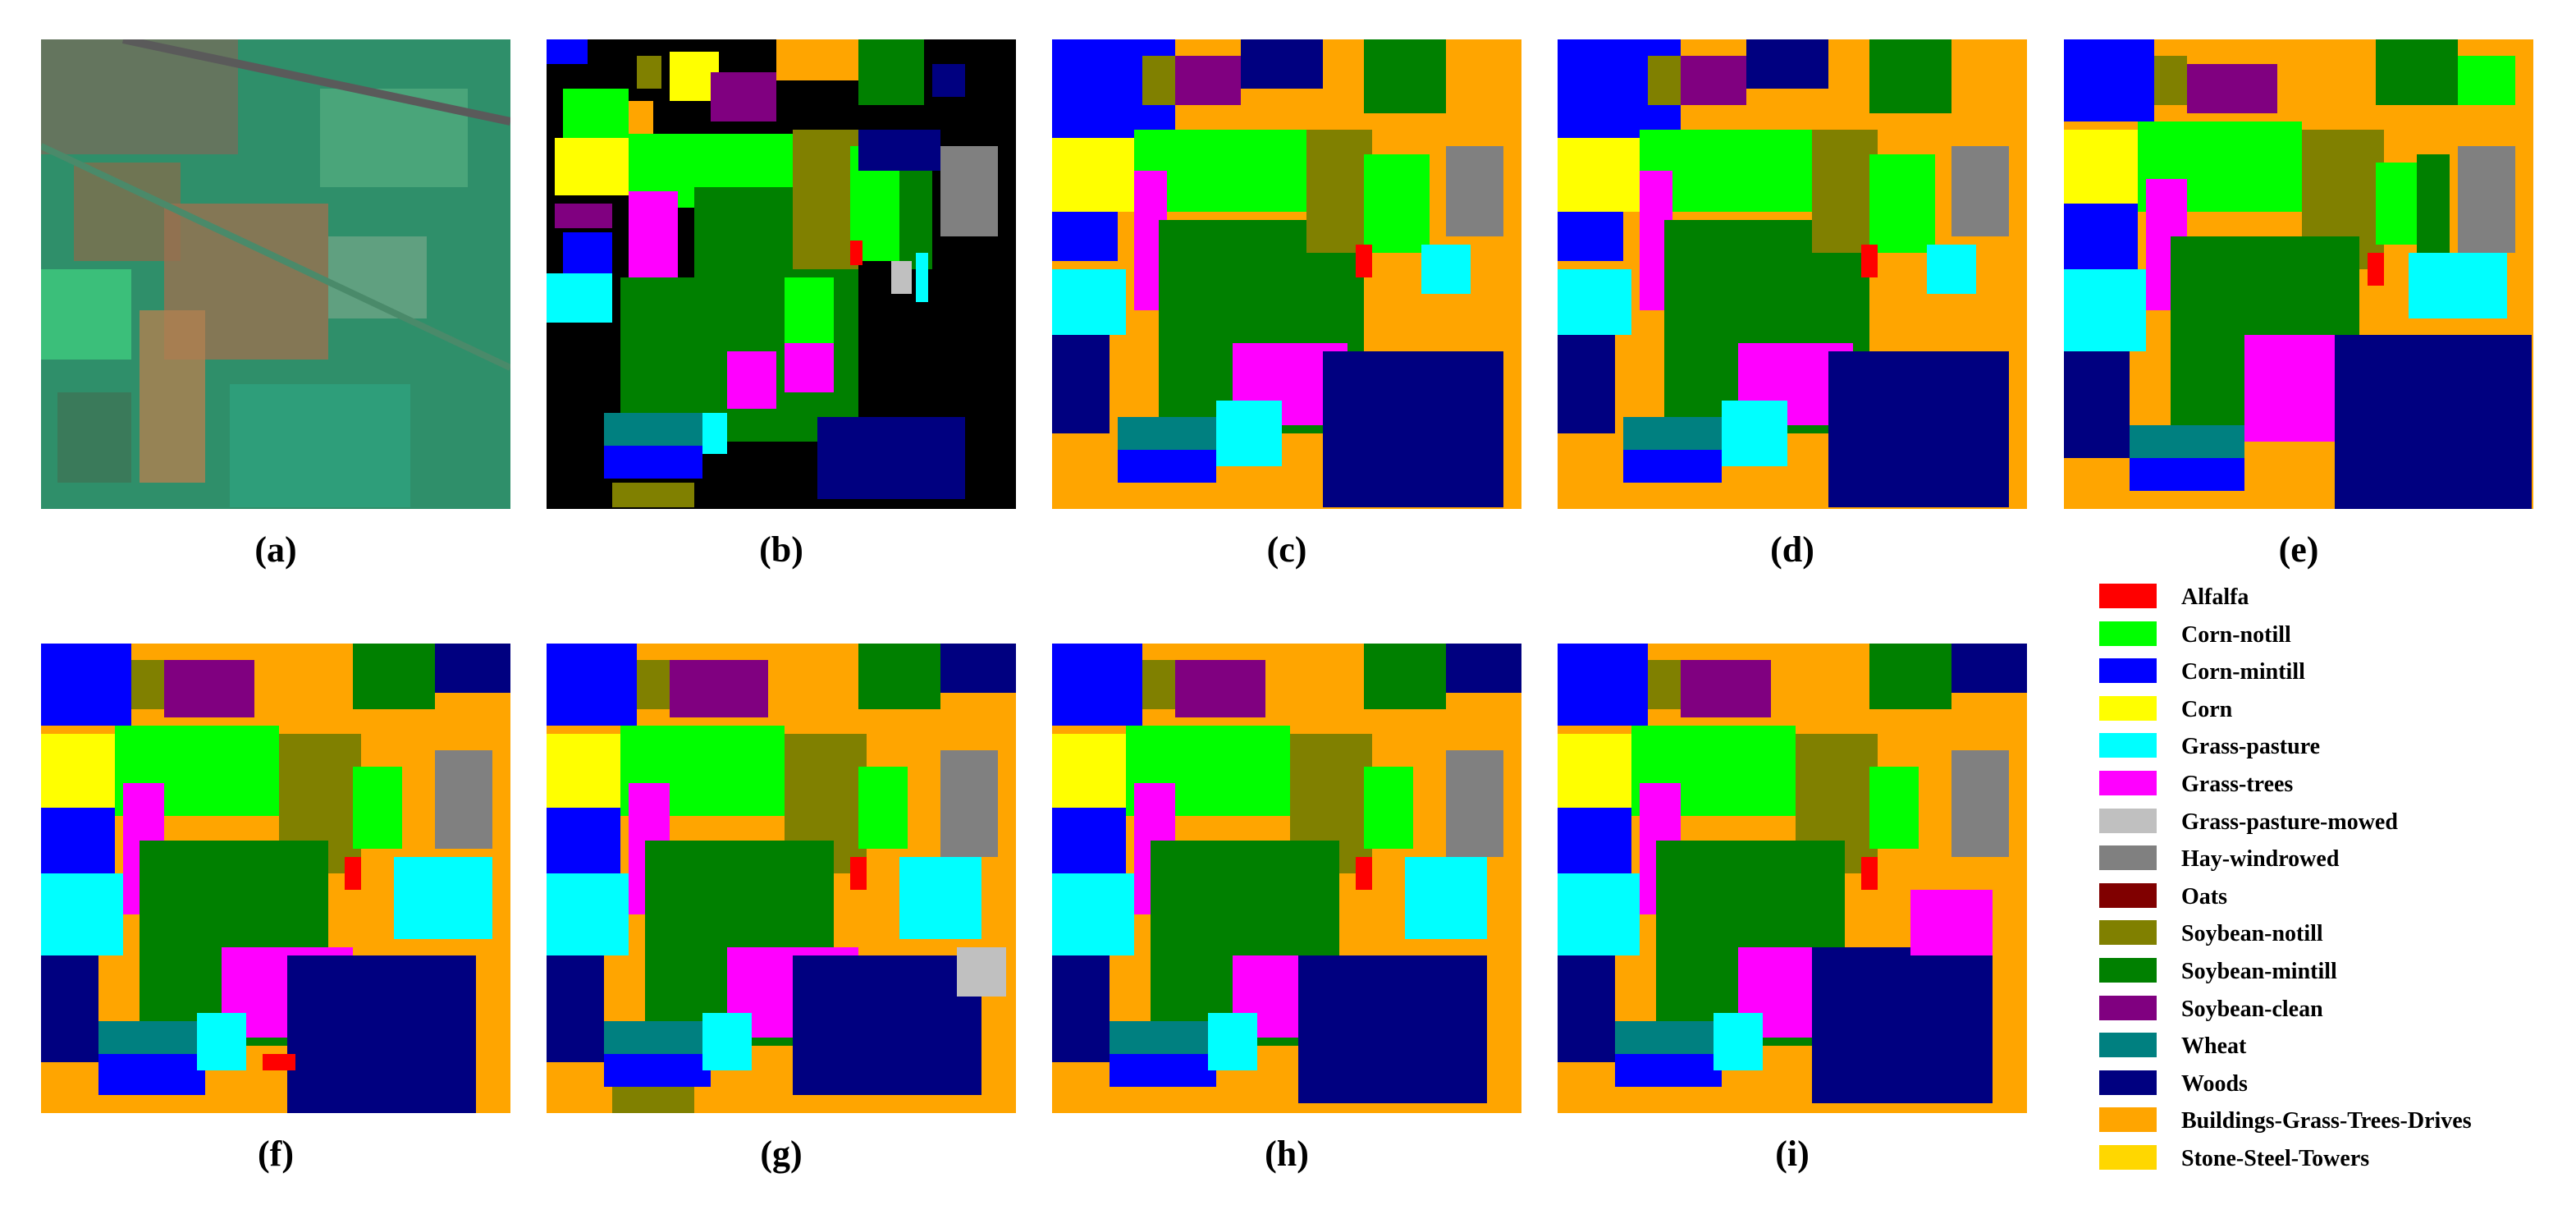 The image size is (2576, 1228). What do you see at coordinates (2214, 1046) in the screenshot?
I see `legend-label: Wheat` at bounding box center [2214, 1046].